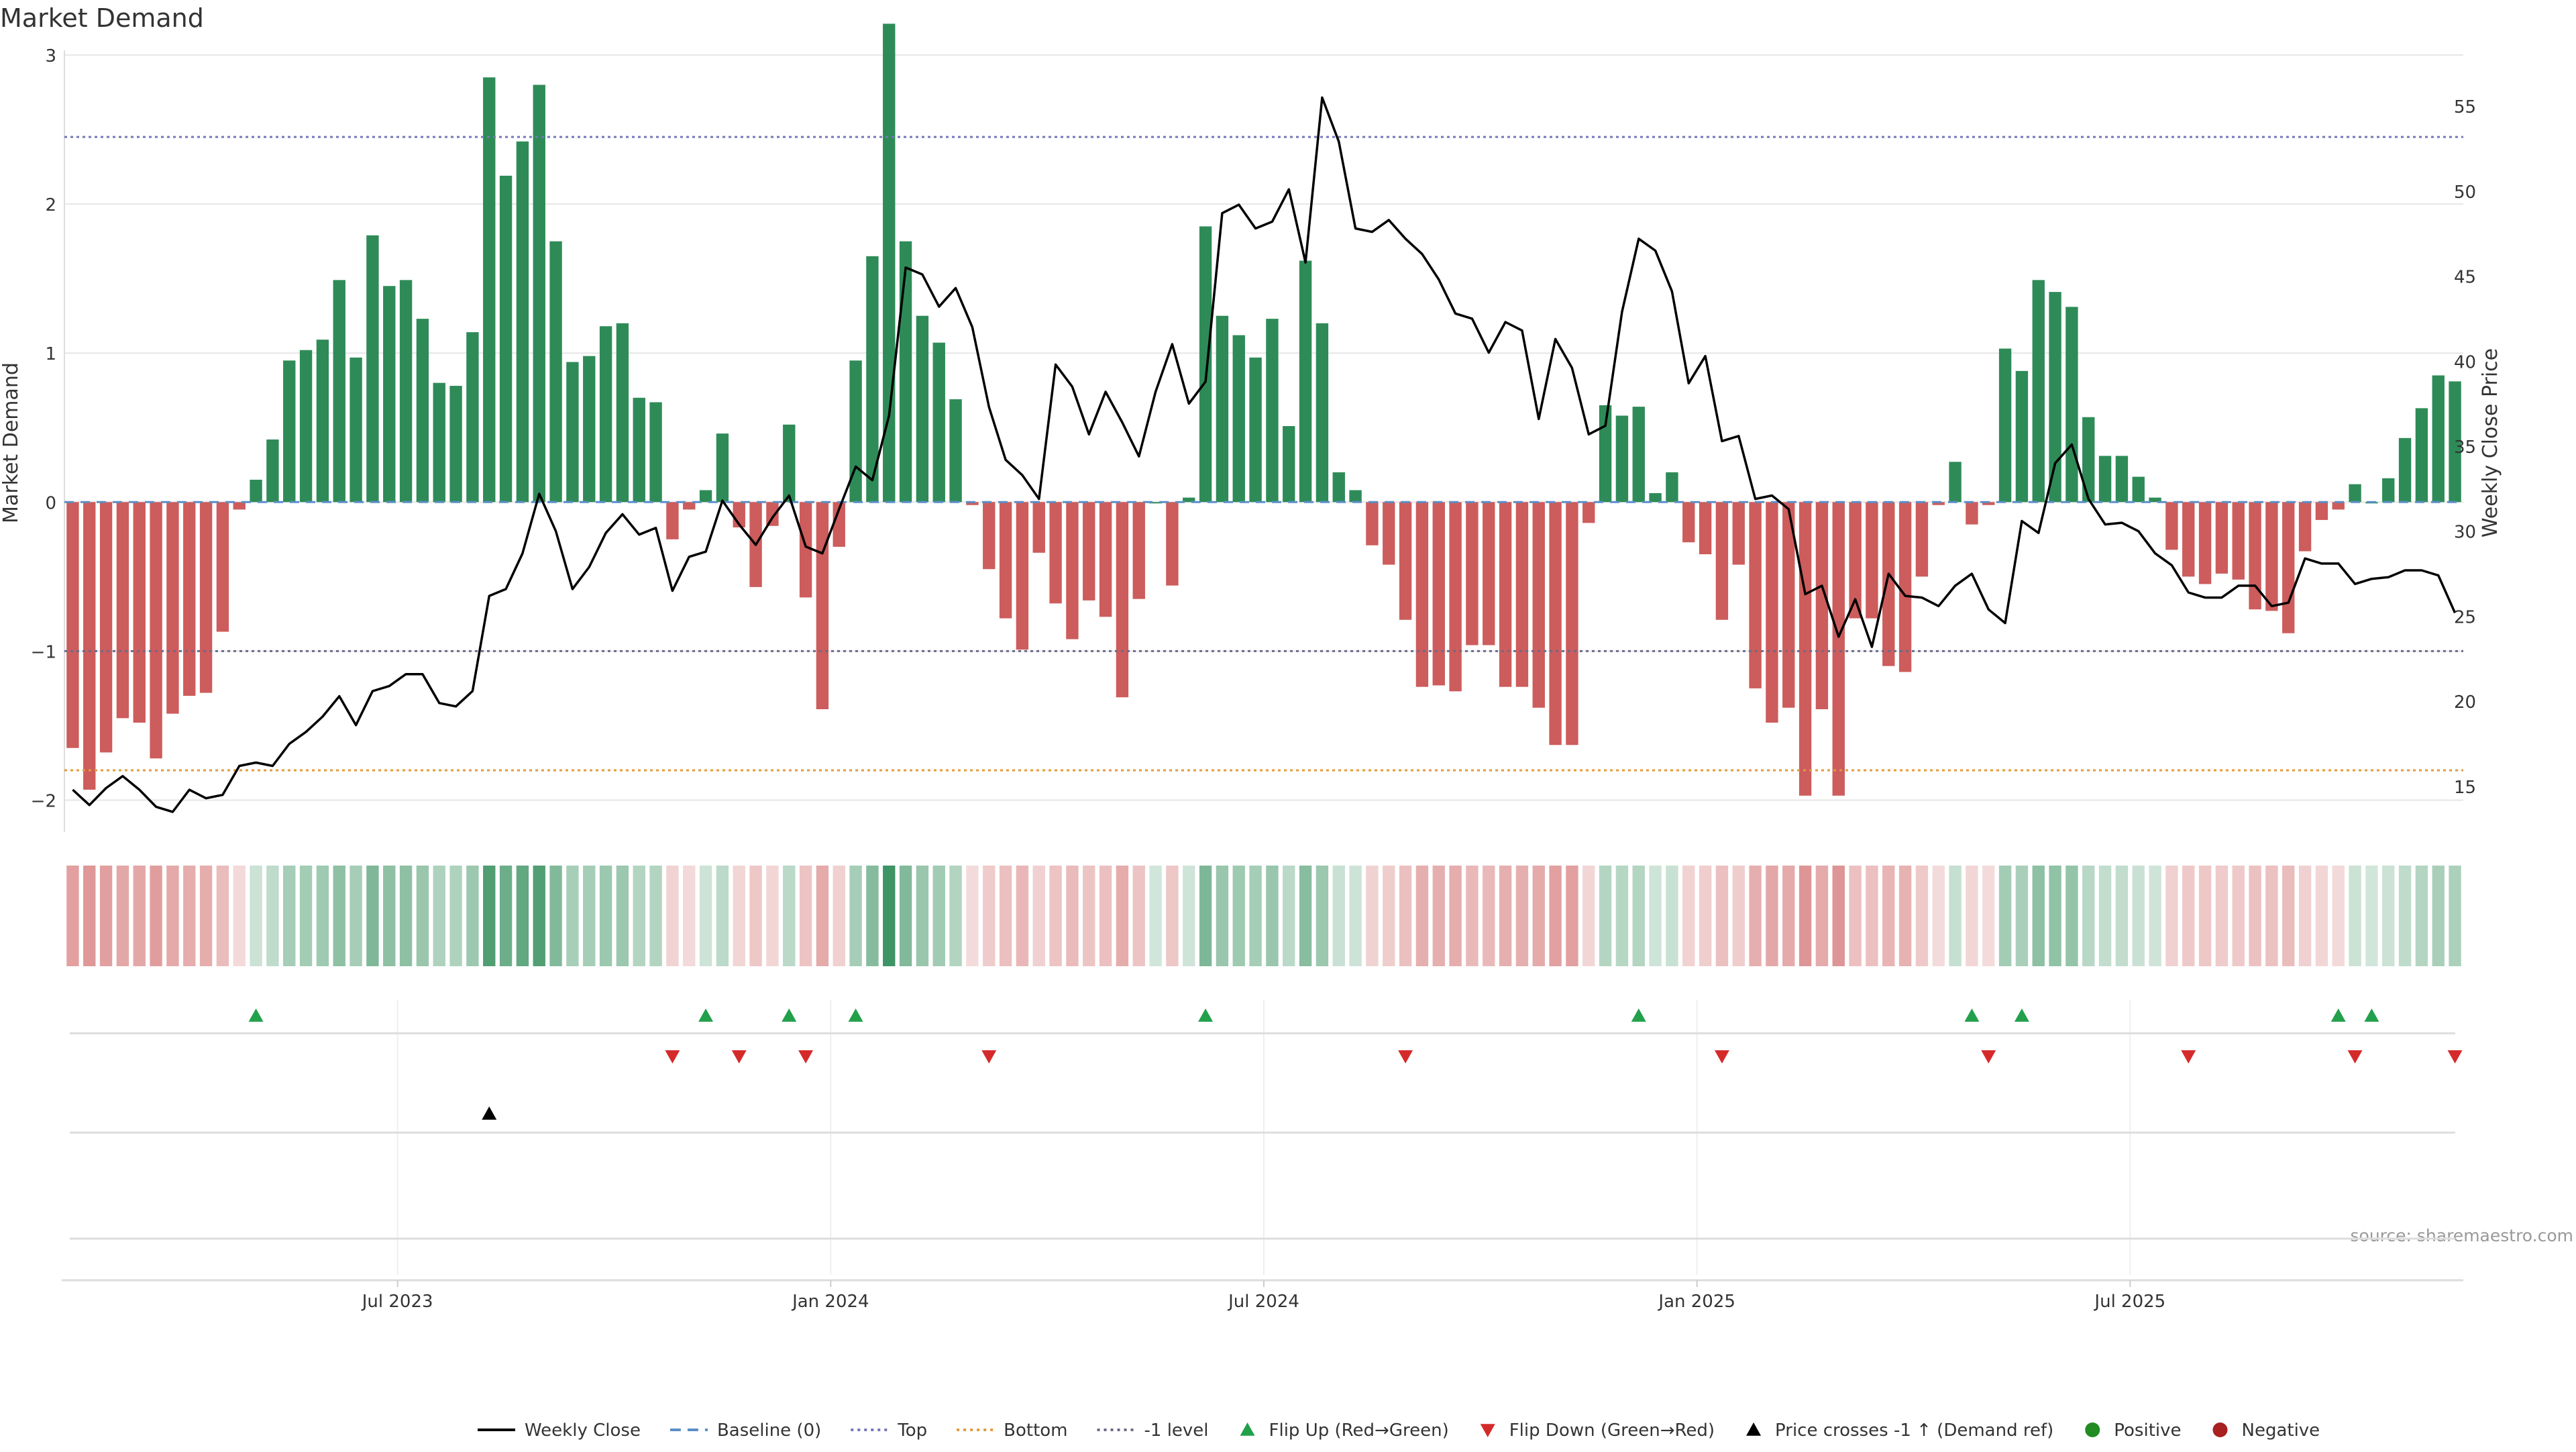  Describe the element at coordinates (1263, 1302) in the screenshot. I see `x-tick-label: Jul 2024` at that location.